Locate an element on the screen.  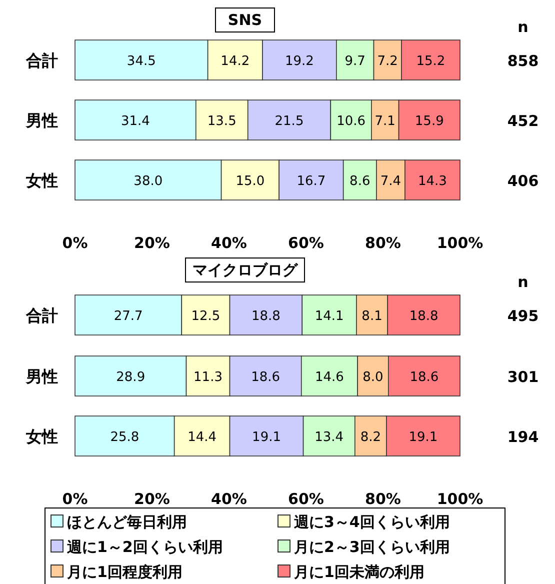
data-label: 13.4 is located at coordinates (329, 437).